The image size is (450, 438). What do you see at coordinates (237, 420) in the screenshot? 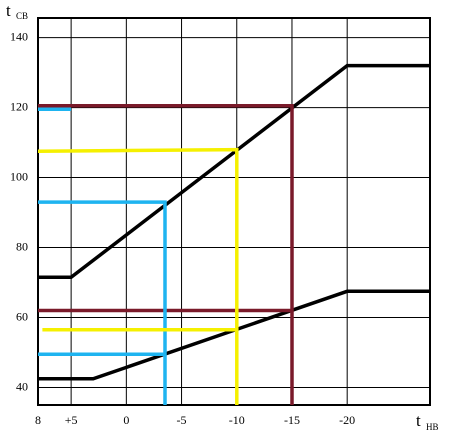
I see `x-tick-label: -10` at bounding box center [237, 420].